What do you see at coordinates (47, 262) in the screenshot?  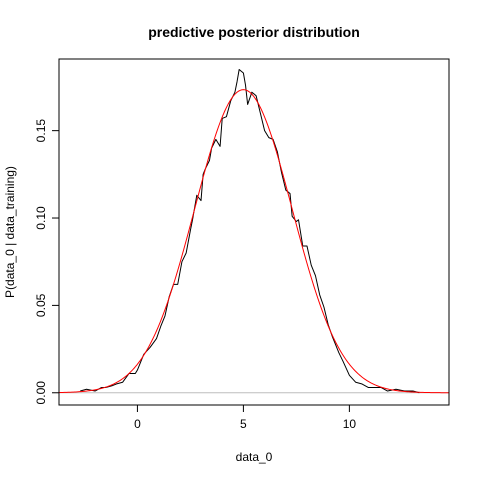 I see `y-axis: 0.00 0.05 0.10 0.15` at bounding box center [47, 262].